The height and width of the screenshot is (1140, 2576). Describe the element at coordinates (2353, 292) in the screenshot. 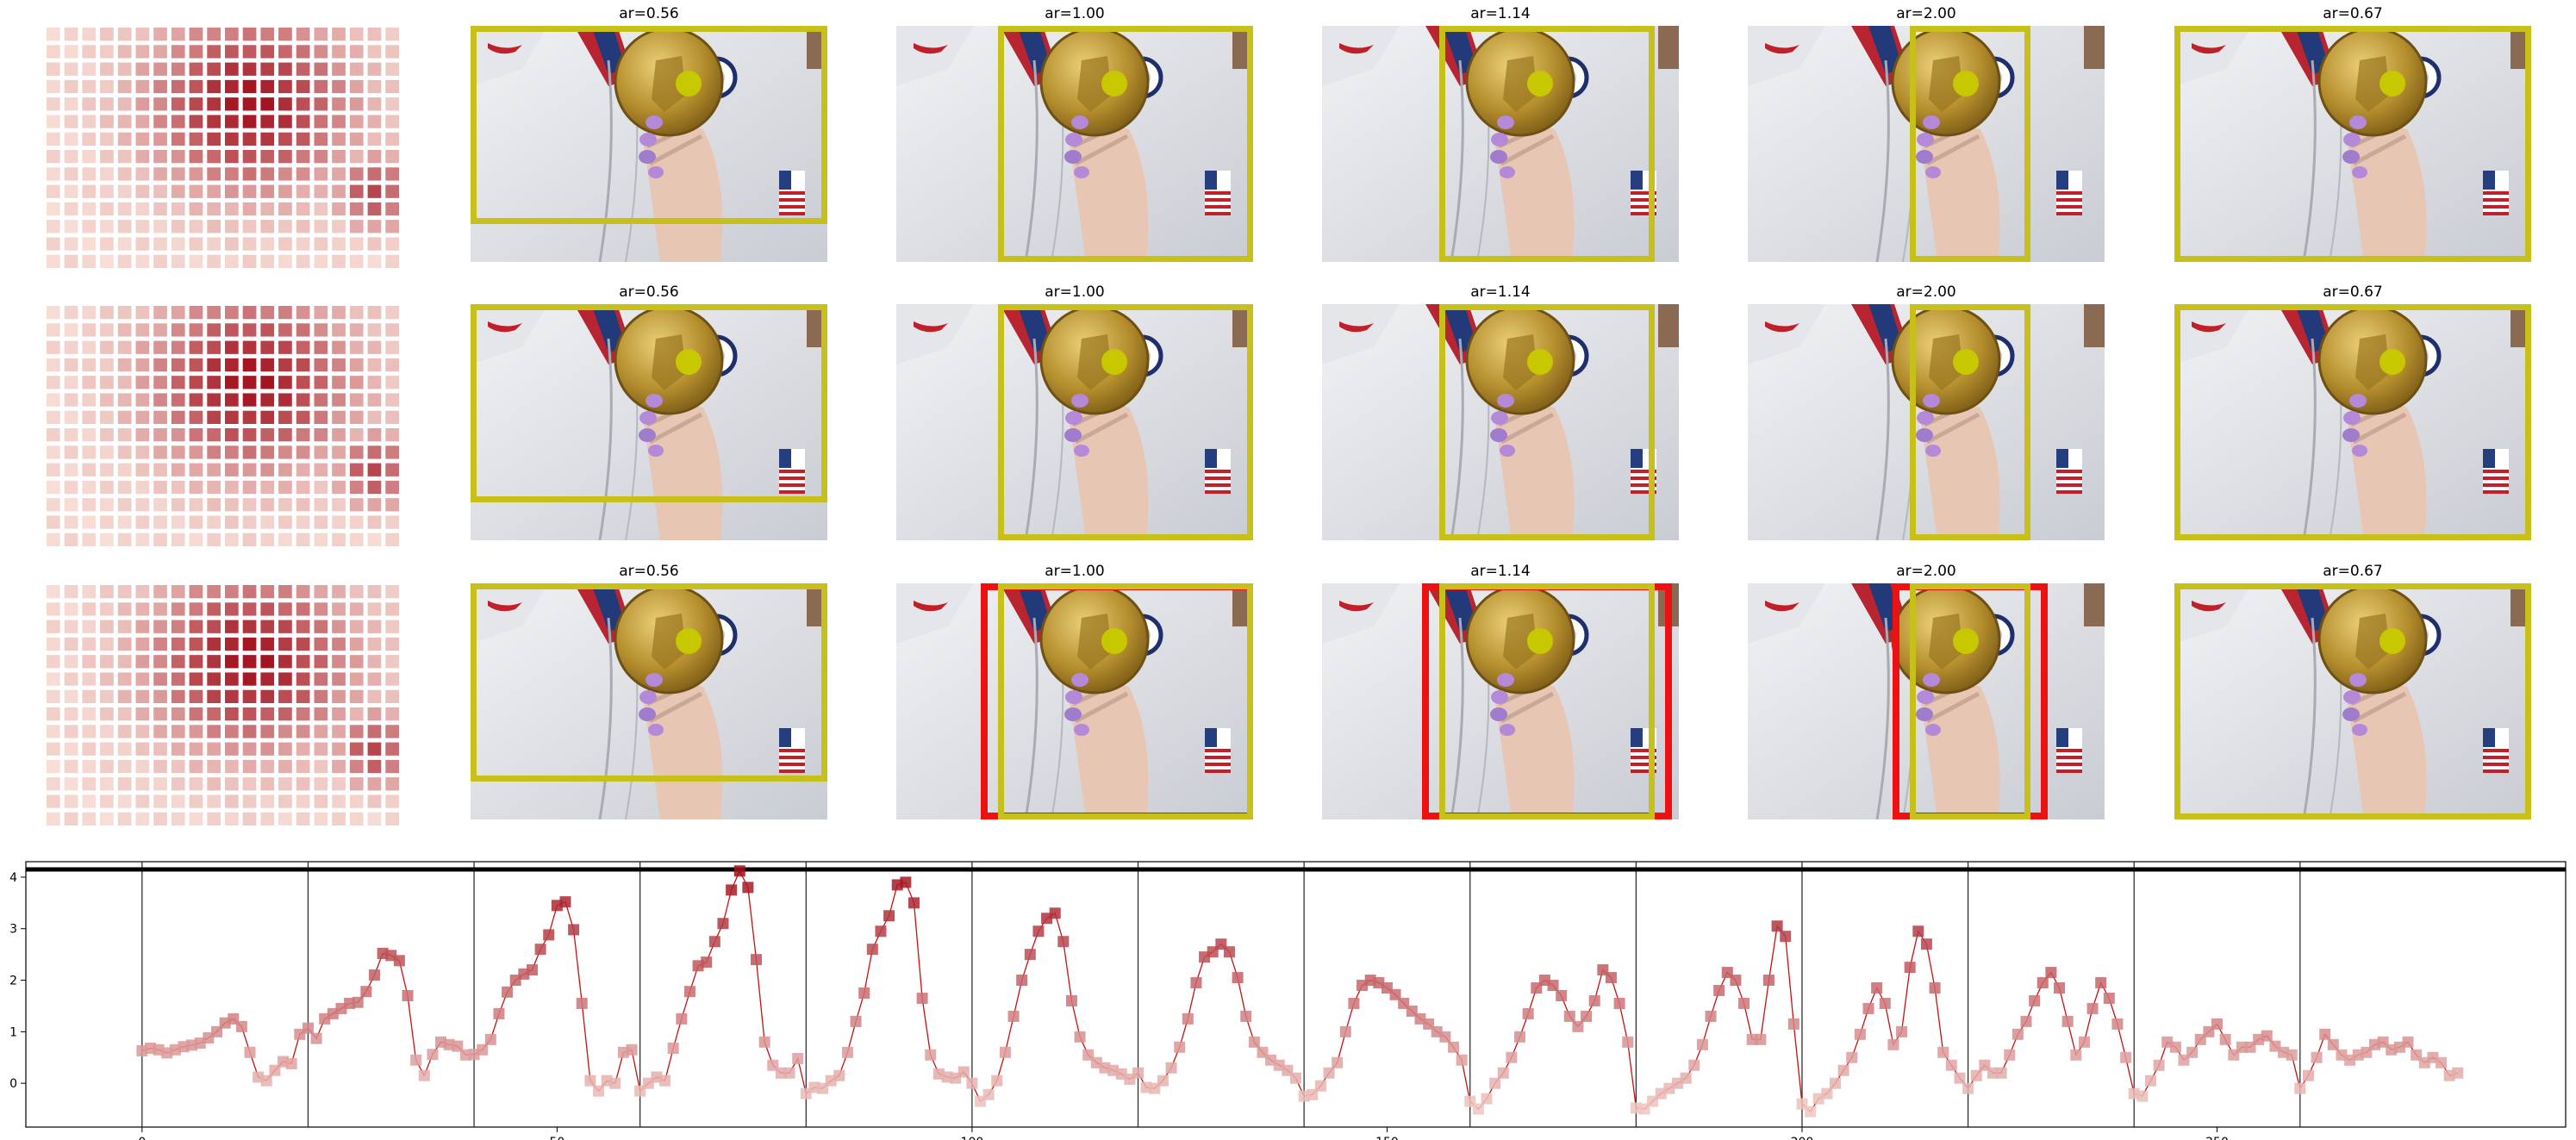

I see `panel-title: ar=0.67` at that location.